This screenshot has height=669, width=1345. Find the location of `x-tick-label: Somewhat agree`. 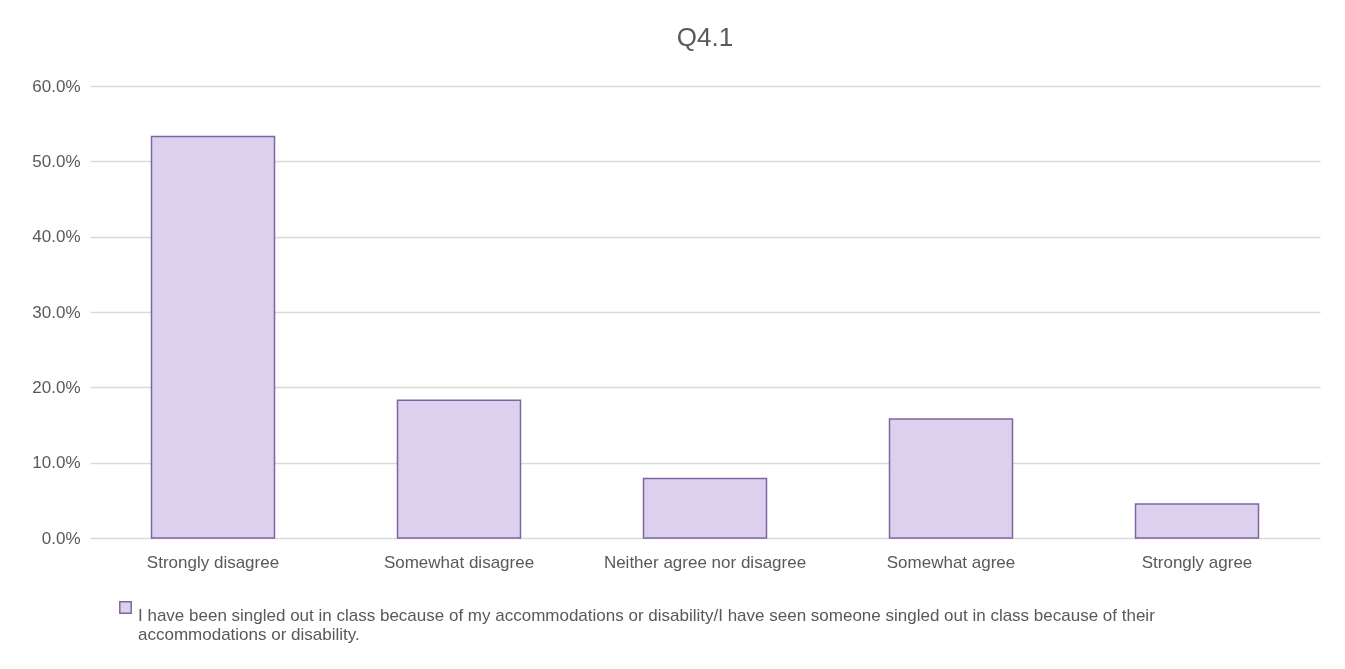

x-tick-label: Somewhat agree is located at coordinates (951, 562).